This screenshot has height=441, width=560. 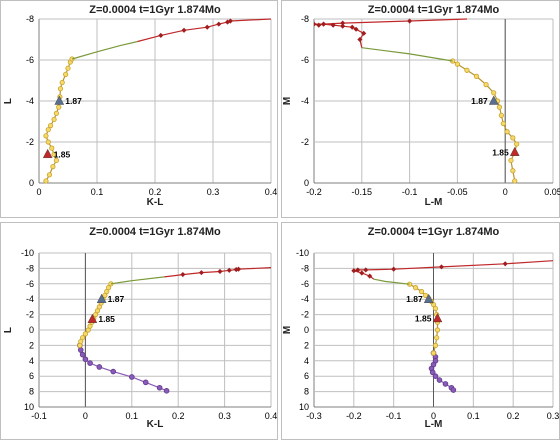 I want to click on y-tick-label: -4, so click(x=305, y=101).